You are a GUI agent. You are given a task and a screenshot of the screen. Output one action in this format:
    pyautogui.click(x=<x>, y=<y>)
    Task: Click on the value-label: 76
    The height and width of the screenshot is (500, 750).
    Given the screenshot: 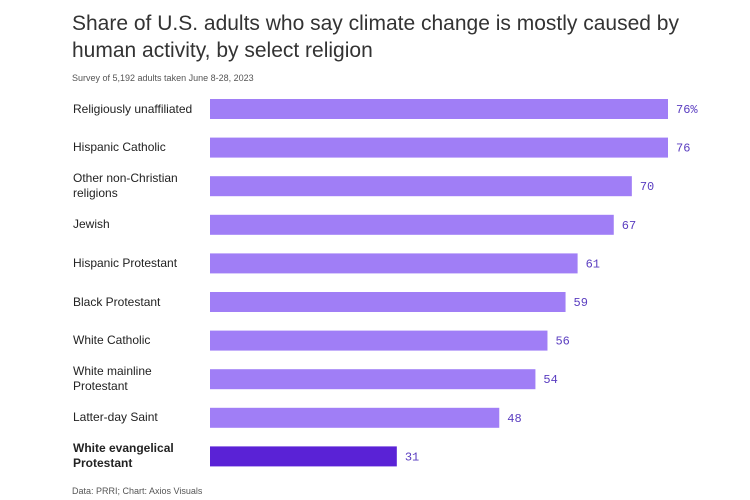 What is the action you would take?
    pyautogui.click(x=683, y=149)
    